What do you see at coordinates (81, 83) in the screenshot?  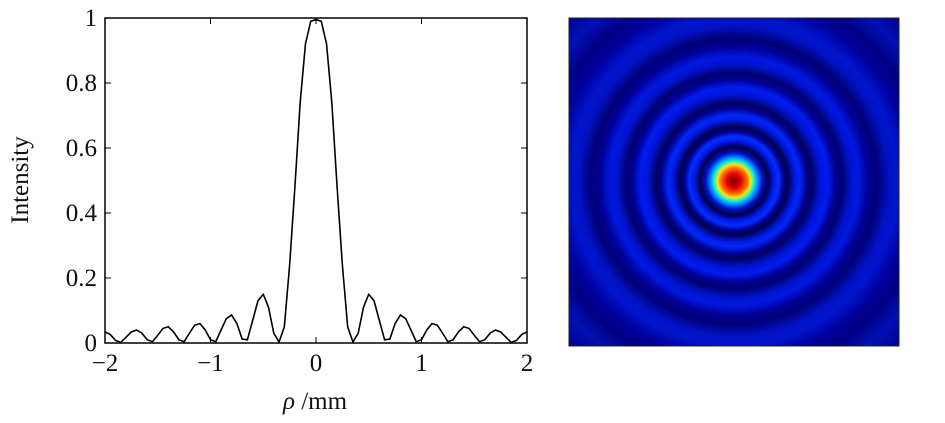 I see `y-tick-label: 0.8` at bounding box center [81, 83].